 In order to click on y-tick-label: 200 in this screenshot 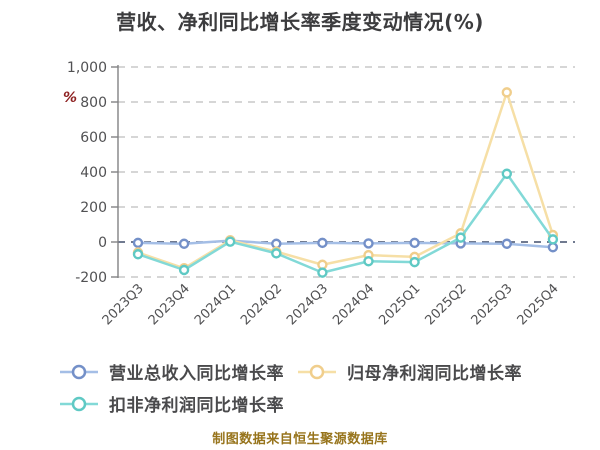, I will do `click(93, 208)`.